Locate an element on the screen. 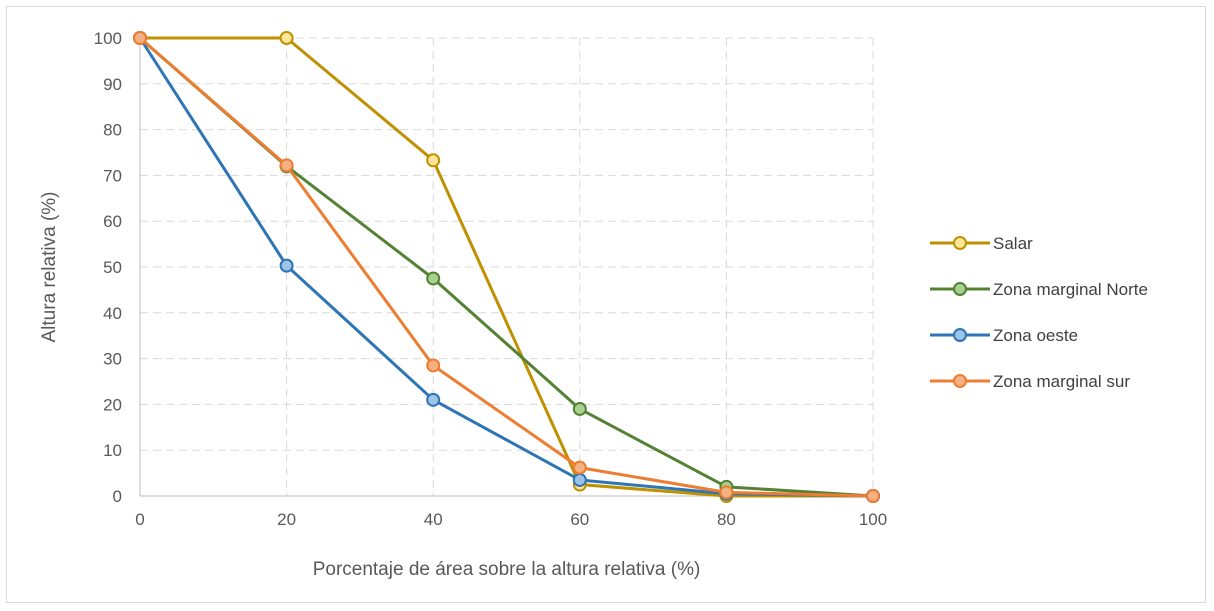 The image size is (1214, 611). y-tick-label: 90 is located at coordinates (112, 84).